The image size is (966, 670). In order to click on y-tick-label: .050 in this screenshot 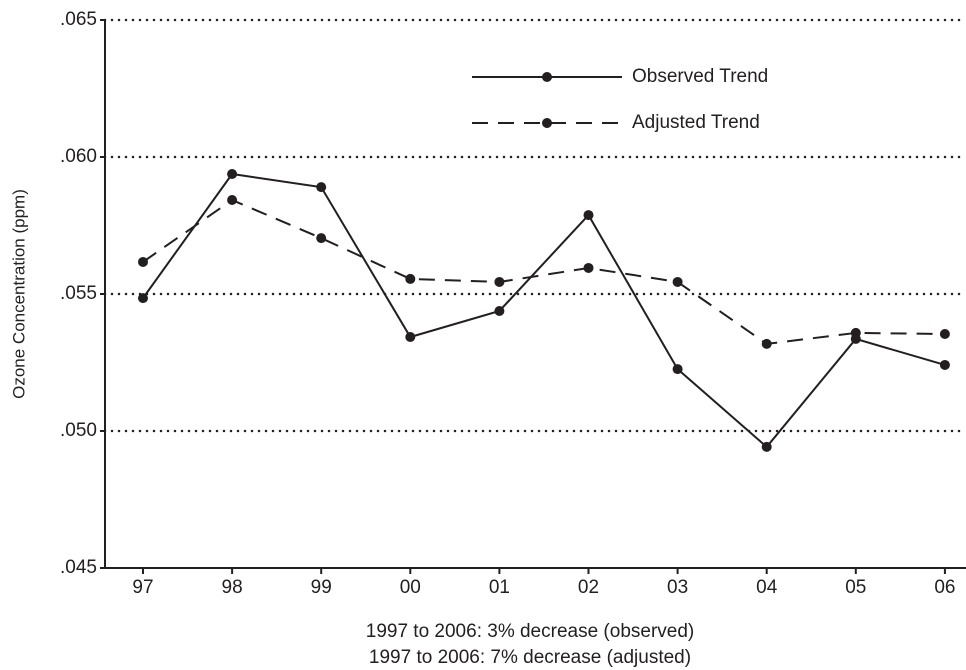, I will do `click(78, 430)`.